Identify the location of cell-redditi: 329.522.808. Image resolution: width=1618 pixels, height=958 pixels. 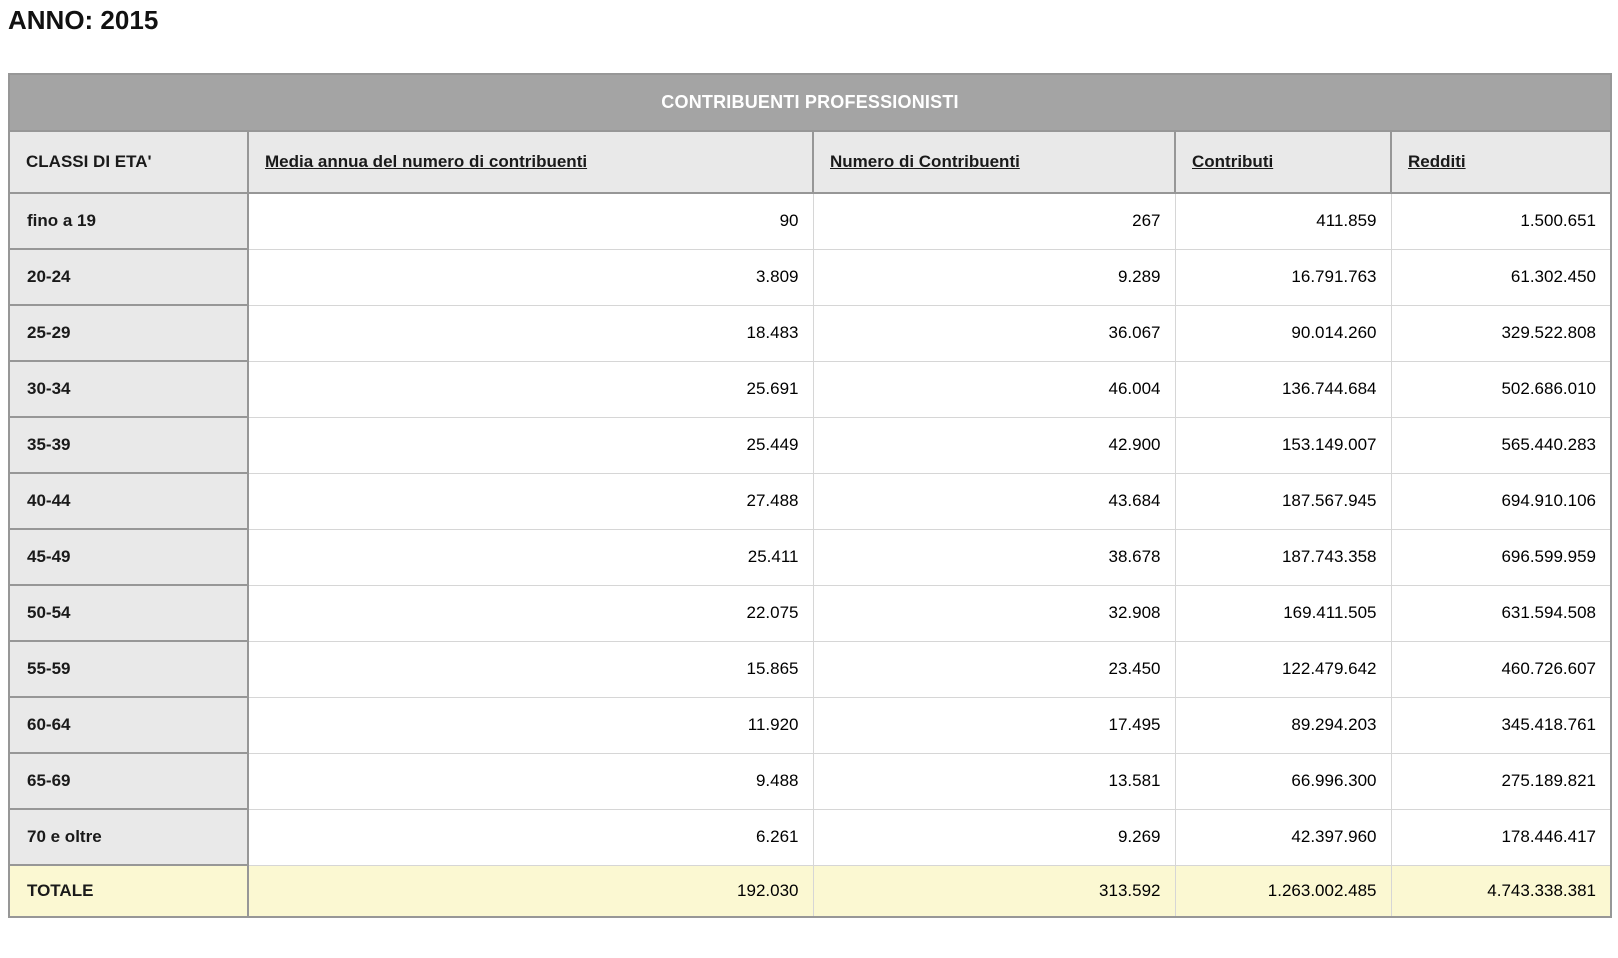
(1501, 333).